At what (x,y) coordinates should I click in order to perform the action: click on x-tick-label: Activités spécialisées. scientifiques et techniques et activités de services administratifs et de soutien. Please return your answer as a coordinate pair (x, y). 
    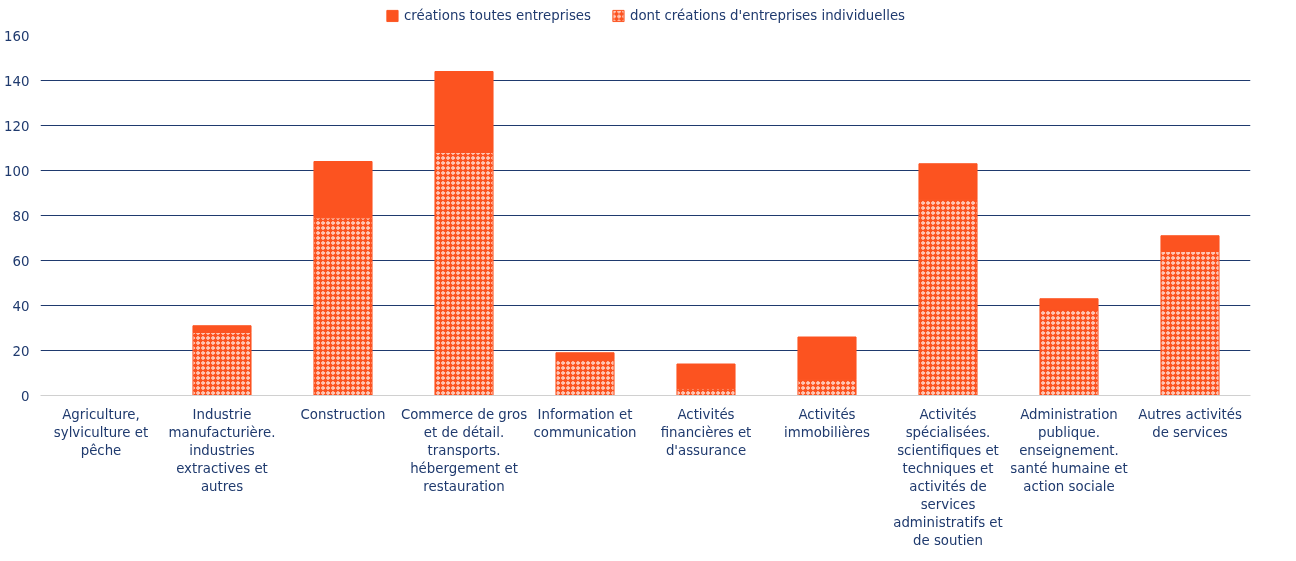
    Looking at the image, I should click on (948, 477).